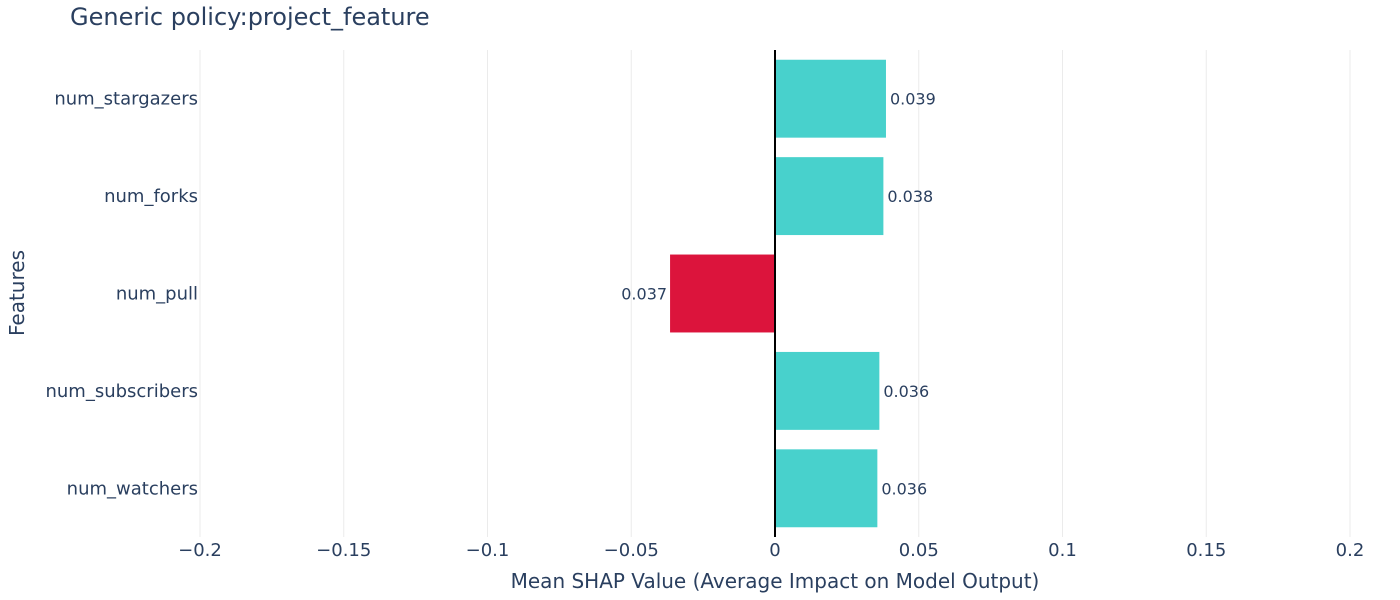 This screenshot has height=600, width=1400. Describe the element at coordinates (343, 550) in the screenshot. I see `x-tick-label: −0.15` at that location.